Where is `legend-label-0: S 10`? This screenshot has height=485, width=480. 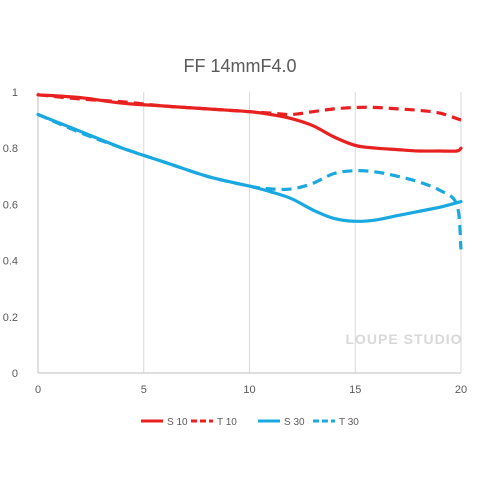 legend-label-0: S 10 is located at coordinates (177, 422).